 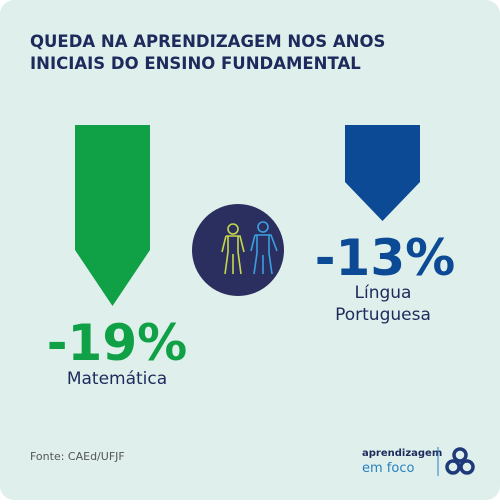 What do you see at coordinates (383, 315) in the screenshot?
I see `subject-label: Portuguesa` at bounding box center [383, 315].